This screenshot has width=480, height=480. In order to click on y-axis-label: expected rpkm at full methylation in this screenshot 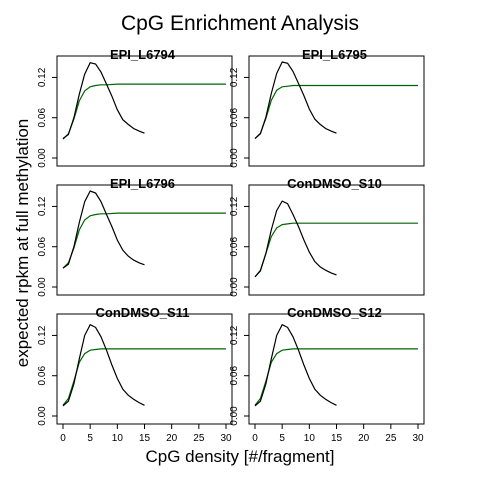, I will do `click(22, 243)`.